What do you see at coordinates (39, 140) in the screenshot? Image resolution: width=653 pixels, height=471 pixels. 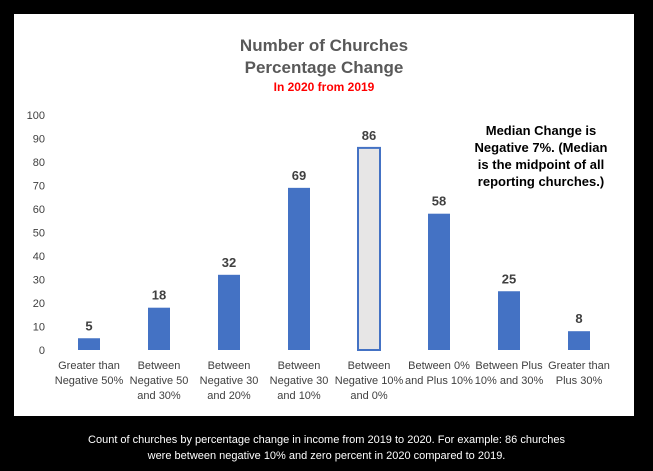 I see `y-tick-label: 90` at bounding box center [39, 140].